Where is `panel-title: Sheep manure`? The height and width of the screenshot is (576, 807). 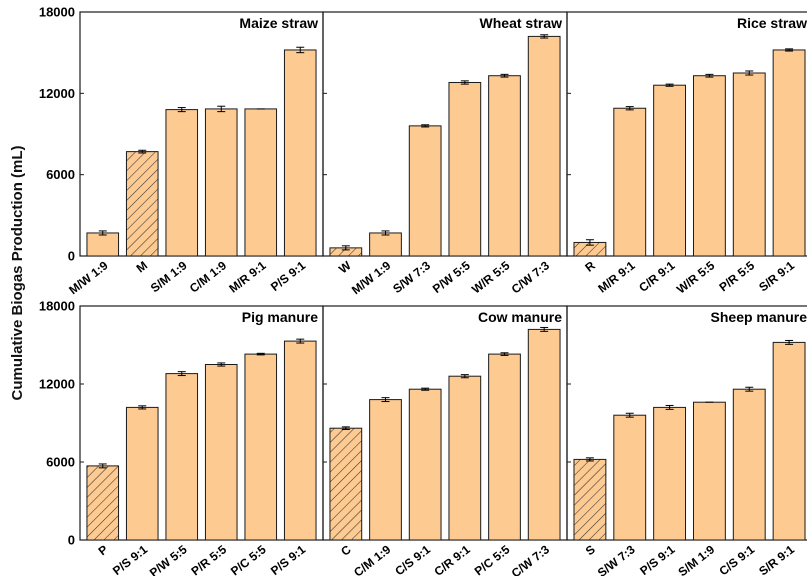
panel-title: Sheep manure is located at coordinates (759, 317).